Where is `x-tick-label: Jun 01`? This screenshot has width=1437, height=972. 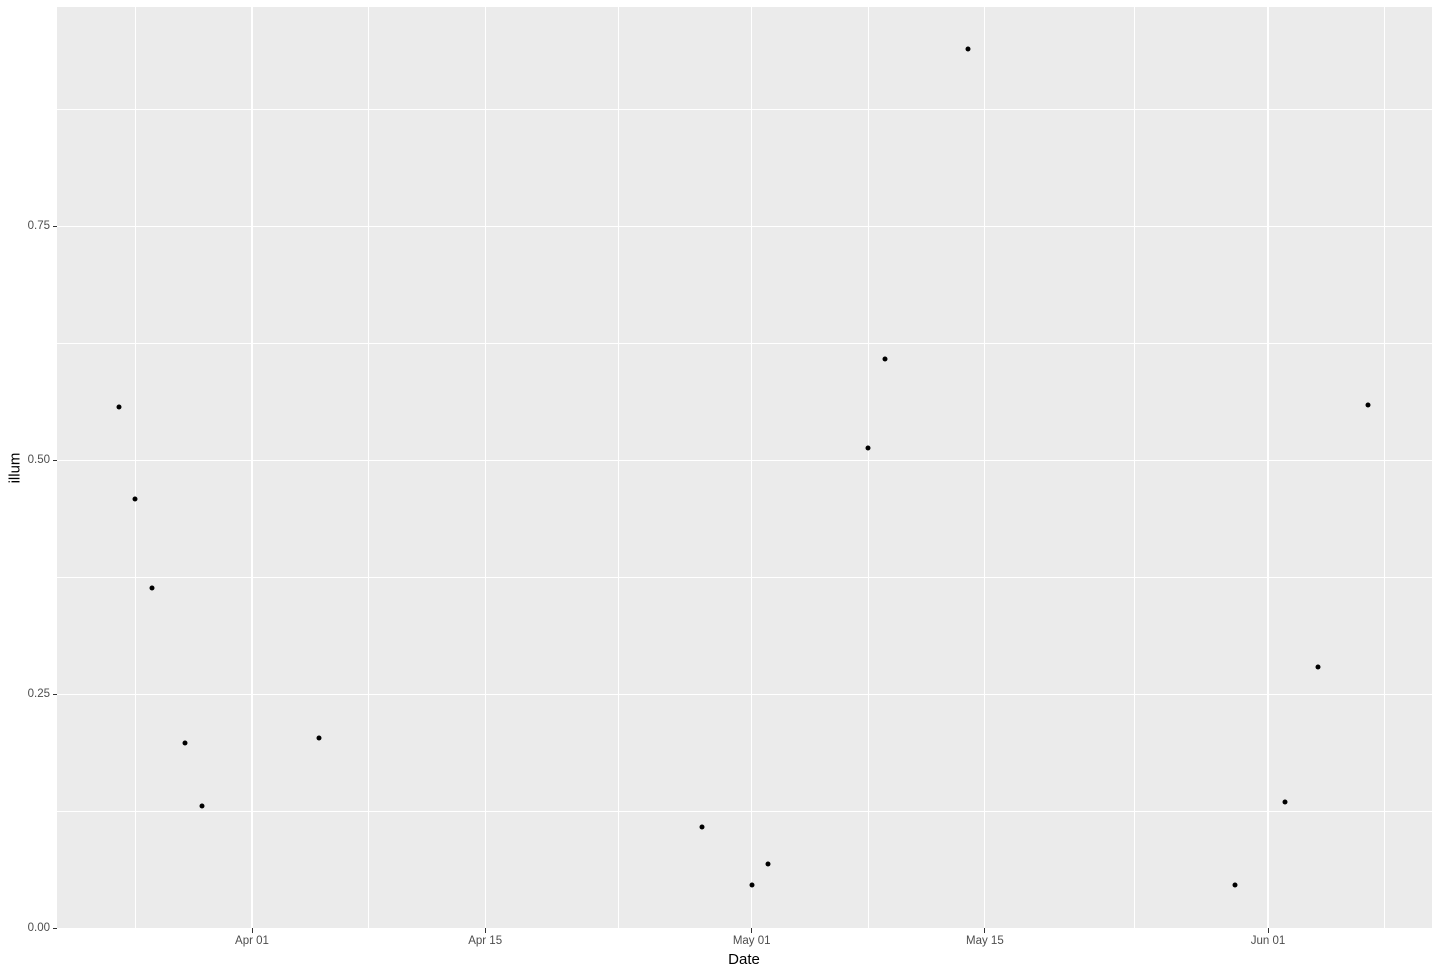
x-tick-label: Jun 01 is located at coordinates (1268, 941).